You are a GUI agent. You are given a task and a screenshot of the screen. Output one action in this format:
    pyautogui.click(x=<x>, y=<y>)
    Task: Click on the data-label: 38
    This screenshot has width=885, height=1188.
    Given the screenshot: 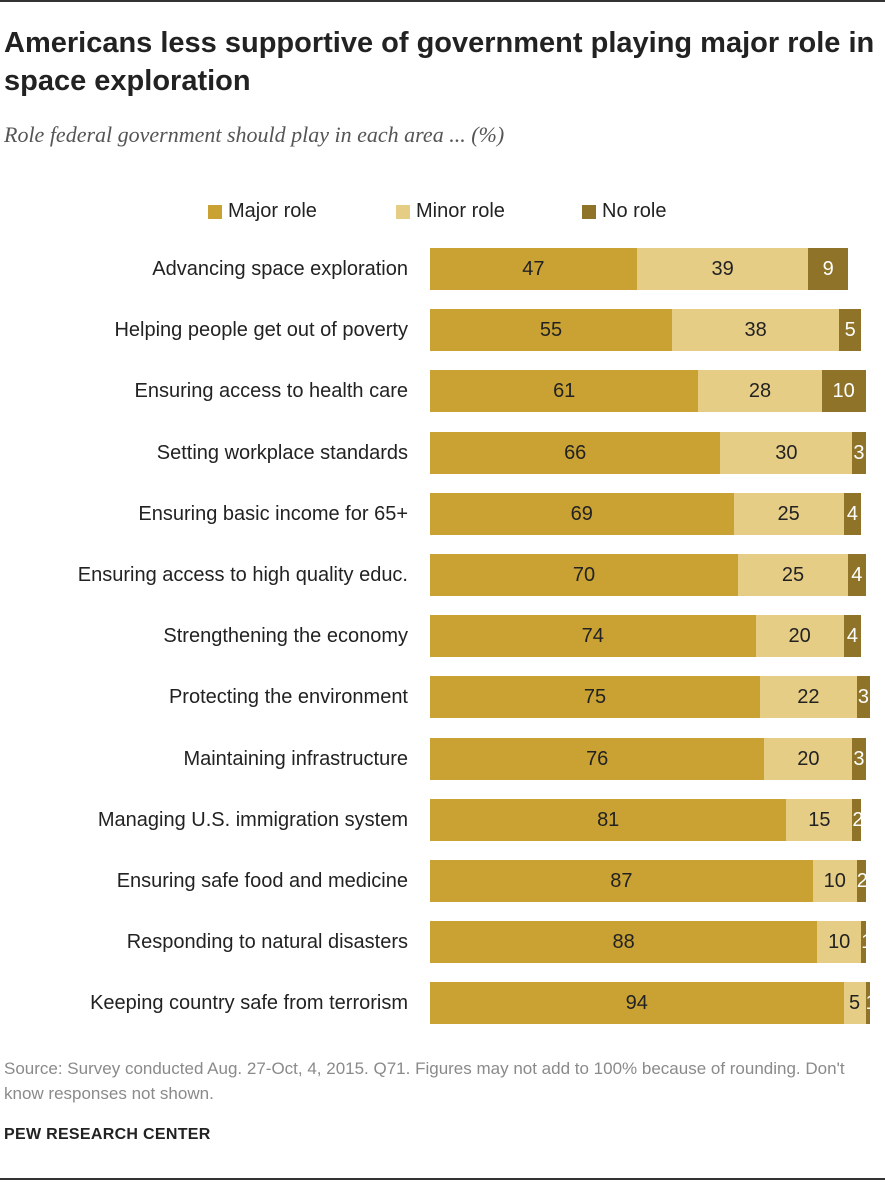 What is the action you would take?
    pyautogui.click(x=755, y=330)
    